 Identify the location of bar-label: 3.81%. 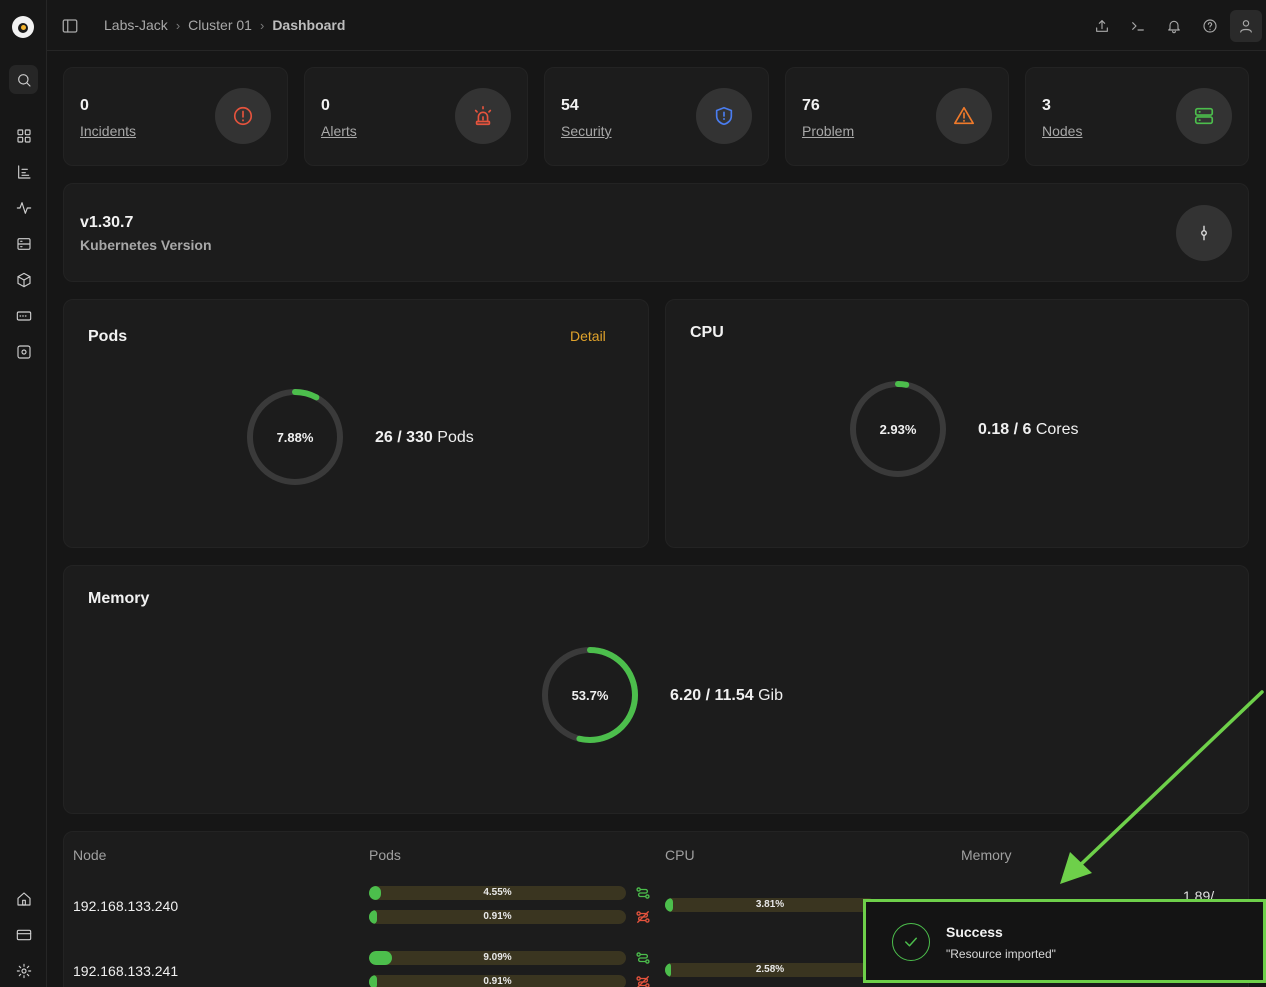
(770, 904).